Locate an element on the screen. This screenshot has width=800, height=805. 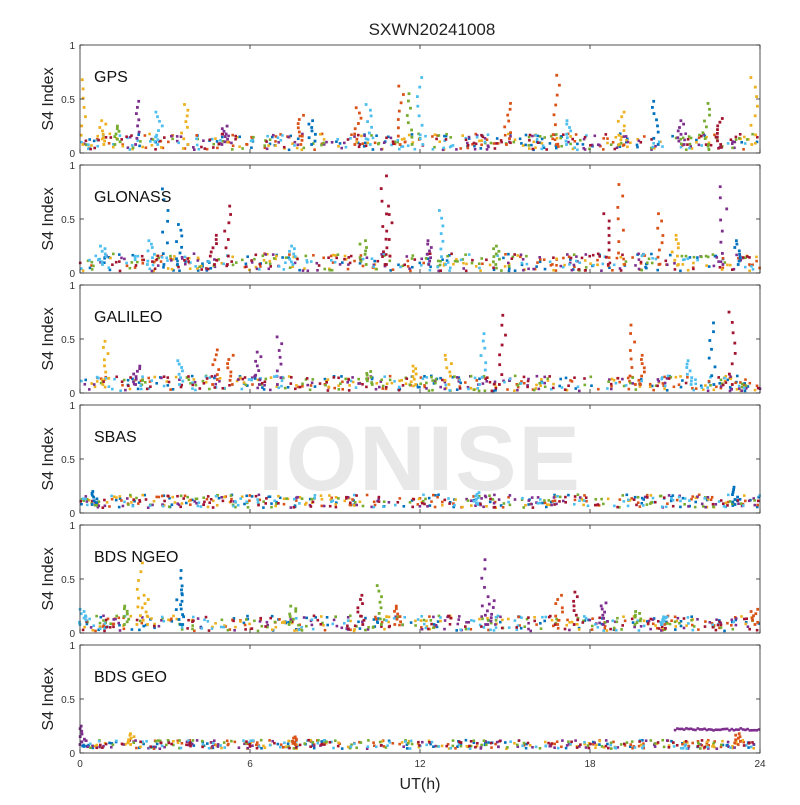
y-tick-label: 0 is located at coordinates (72, 634).